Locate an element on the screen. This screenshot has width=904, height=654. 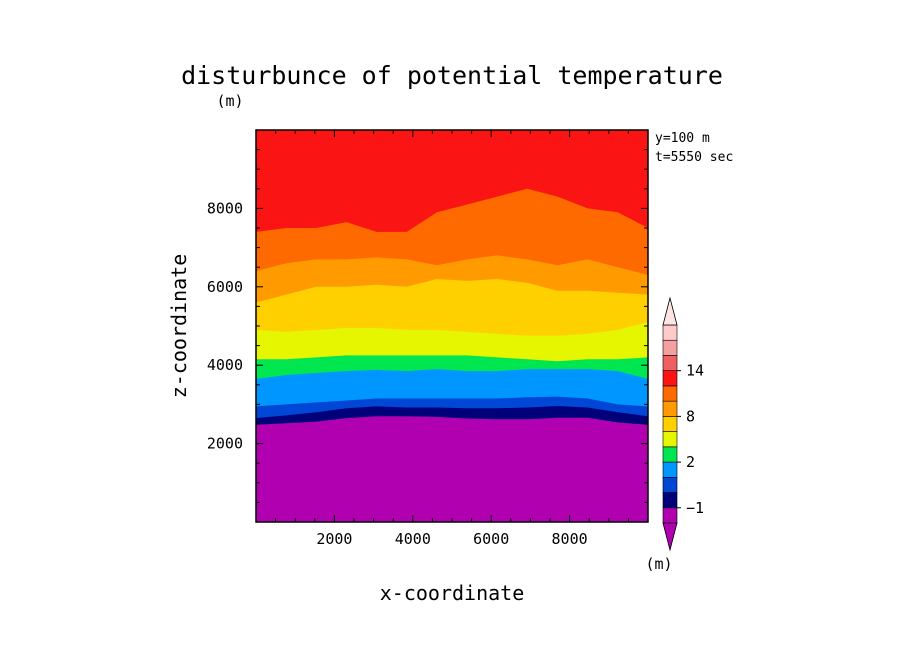
x-tick-label: 8000 is located at coordinates (570, 539).